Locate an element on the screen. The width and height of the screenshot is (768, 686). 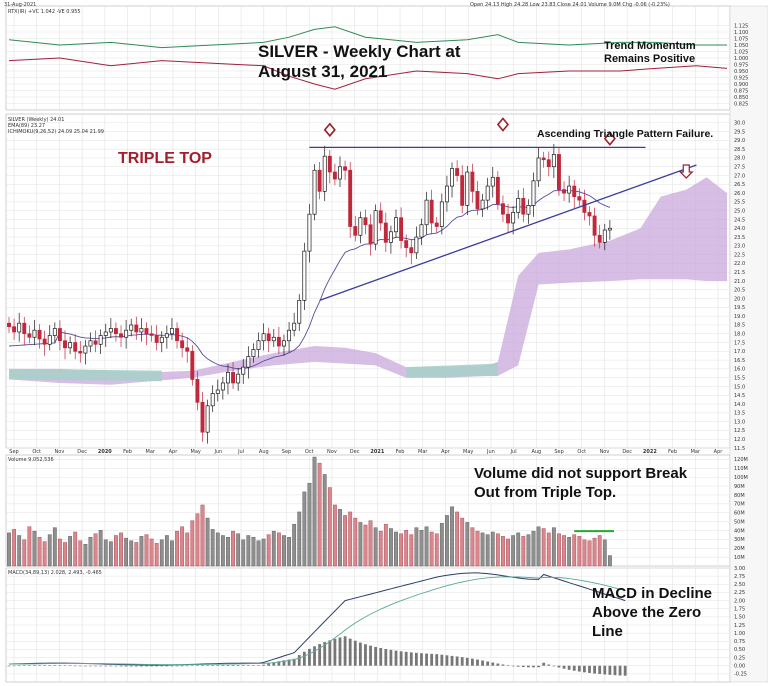
x-tick-label: Apr is located at coordinates (174, 452).